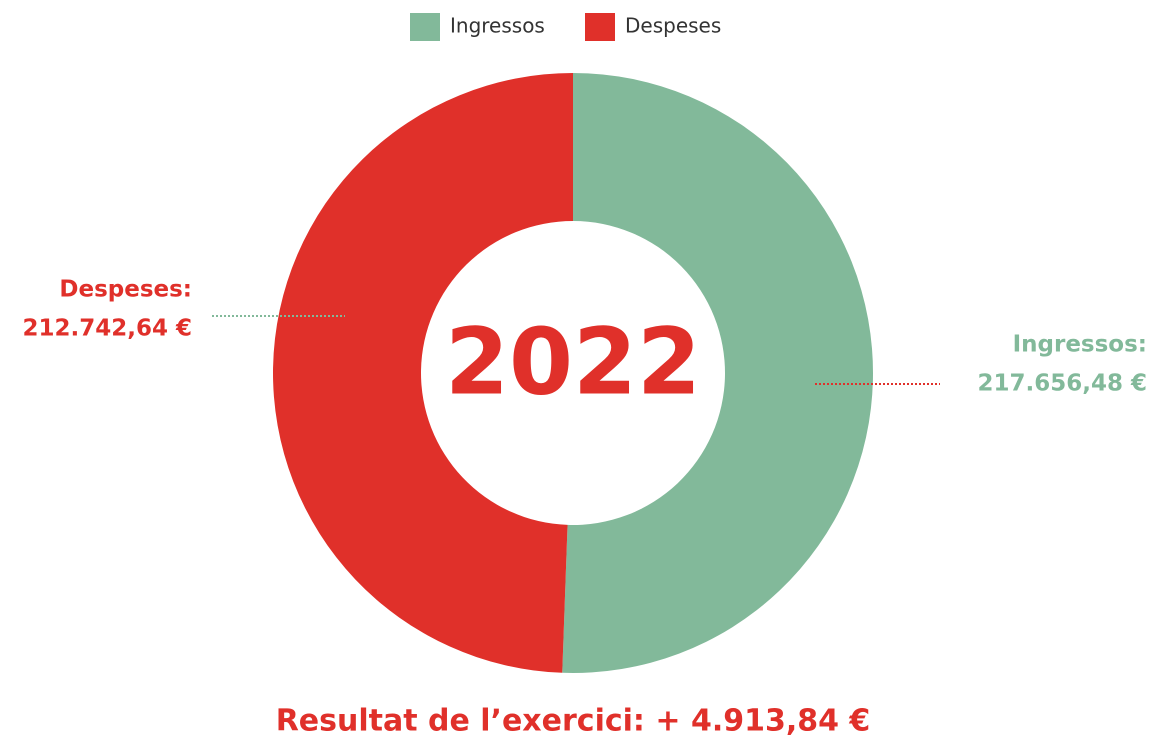  I want to click on segment-value: 217.656,48 €, so click(1062, 384).